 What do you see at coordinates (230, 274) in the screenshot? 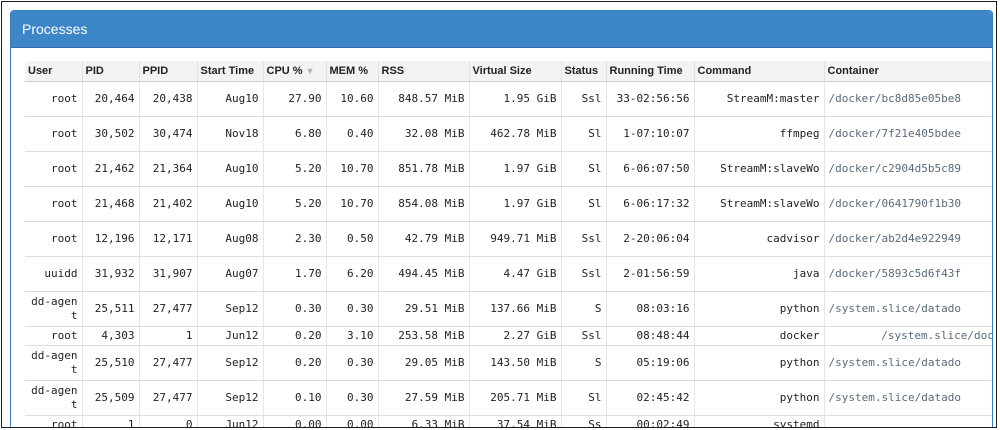
I see `cell-start-time: Aug07` at bounding box center [230, 274].